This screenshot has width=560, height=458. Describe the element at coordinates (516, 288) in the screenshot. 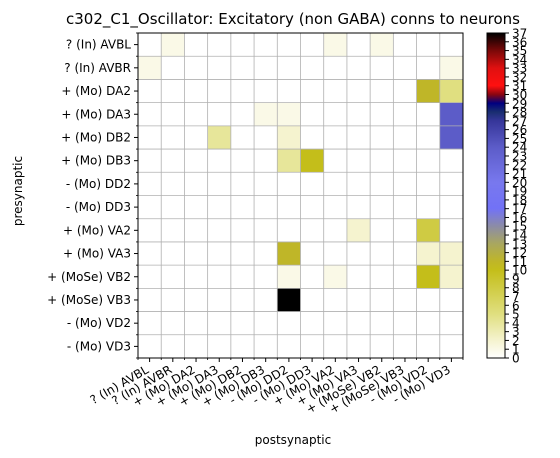

I see `colorbar-tick-label: 8` at that location.